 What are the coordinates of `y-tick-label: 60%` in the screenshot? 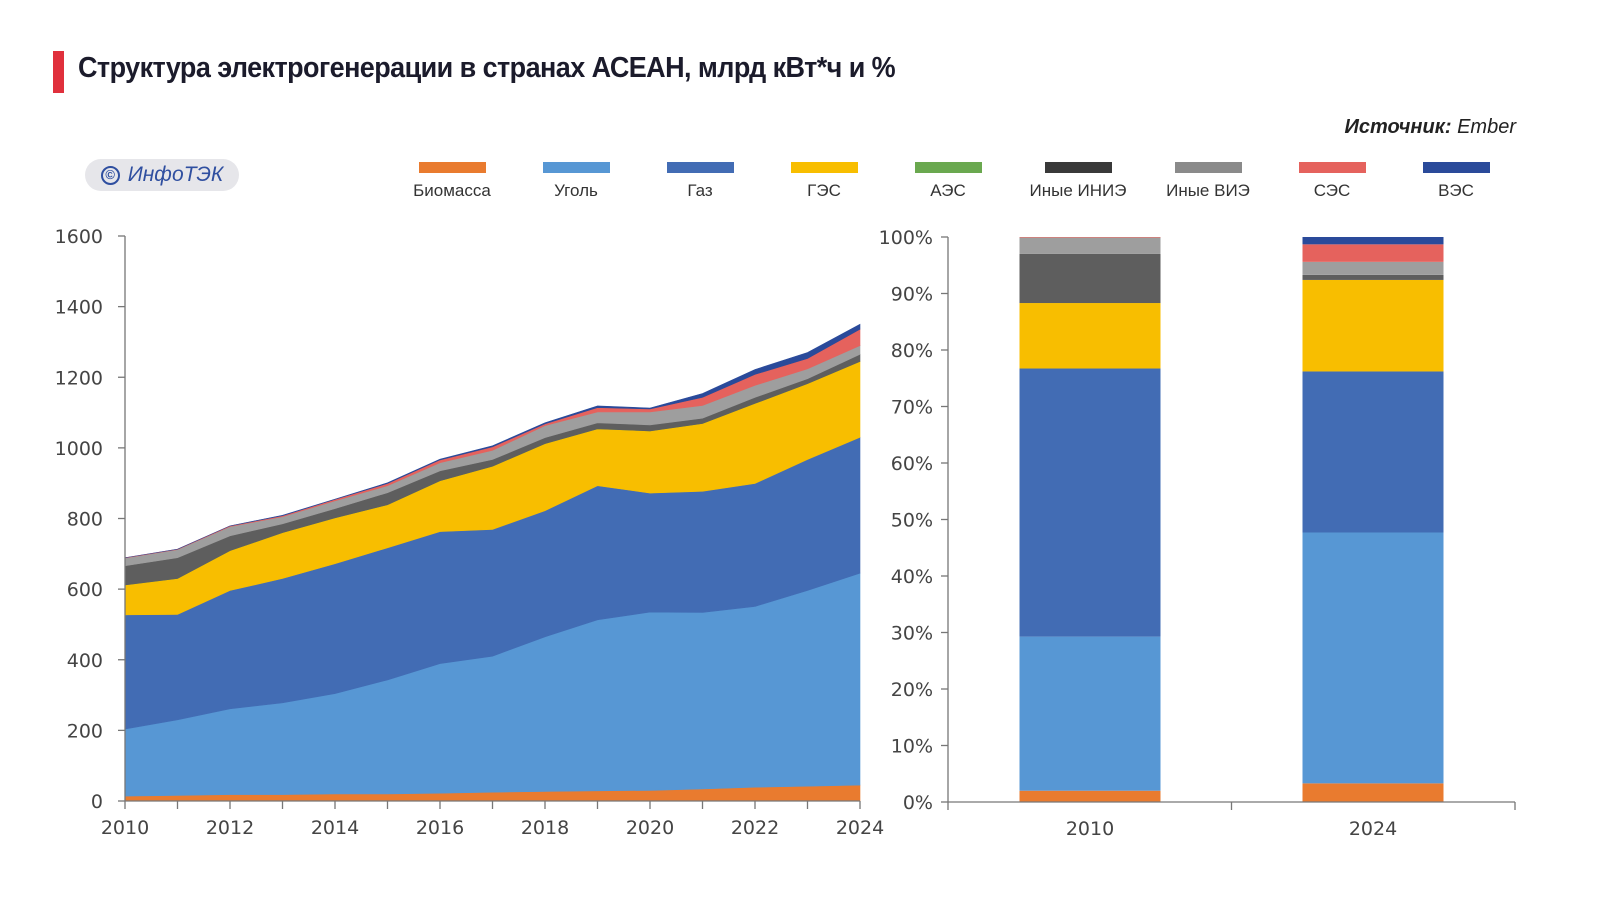 It's located at (912, 464).